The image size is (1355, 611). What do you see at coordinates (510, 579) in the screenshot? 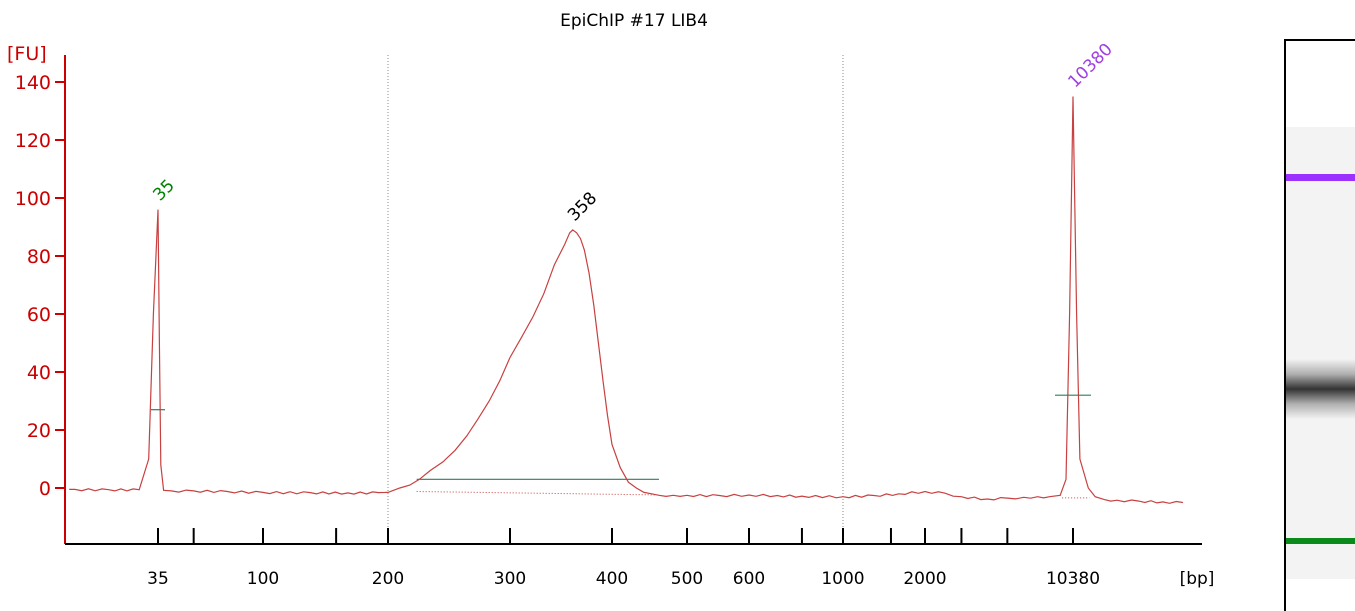
I see `x-tick-label: 300` at bounding box center [510, 579].